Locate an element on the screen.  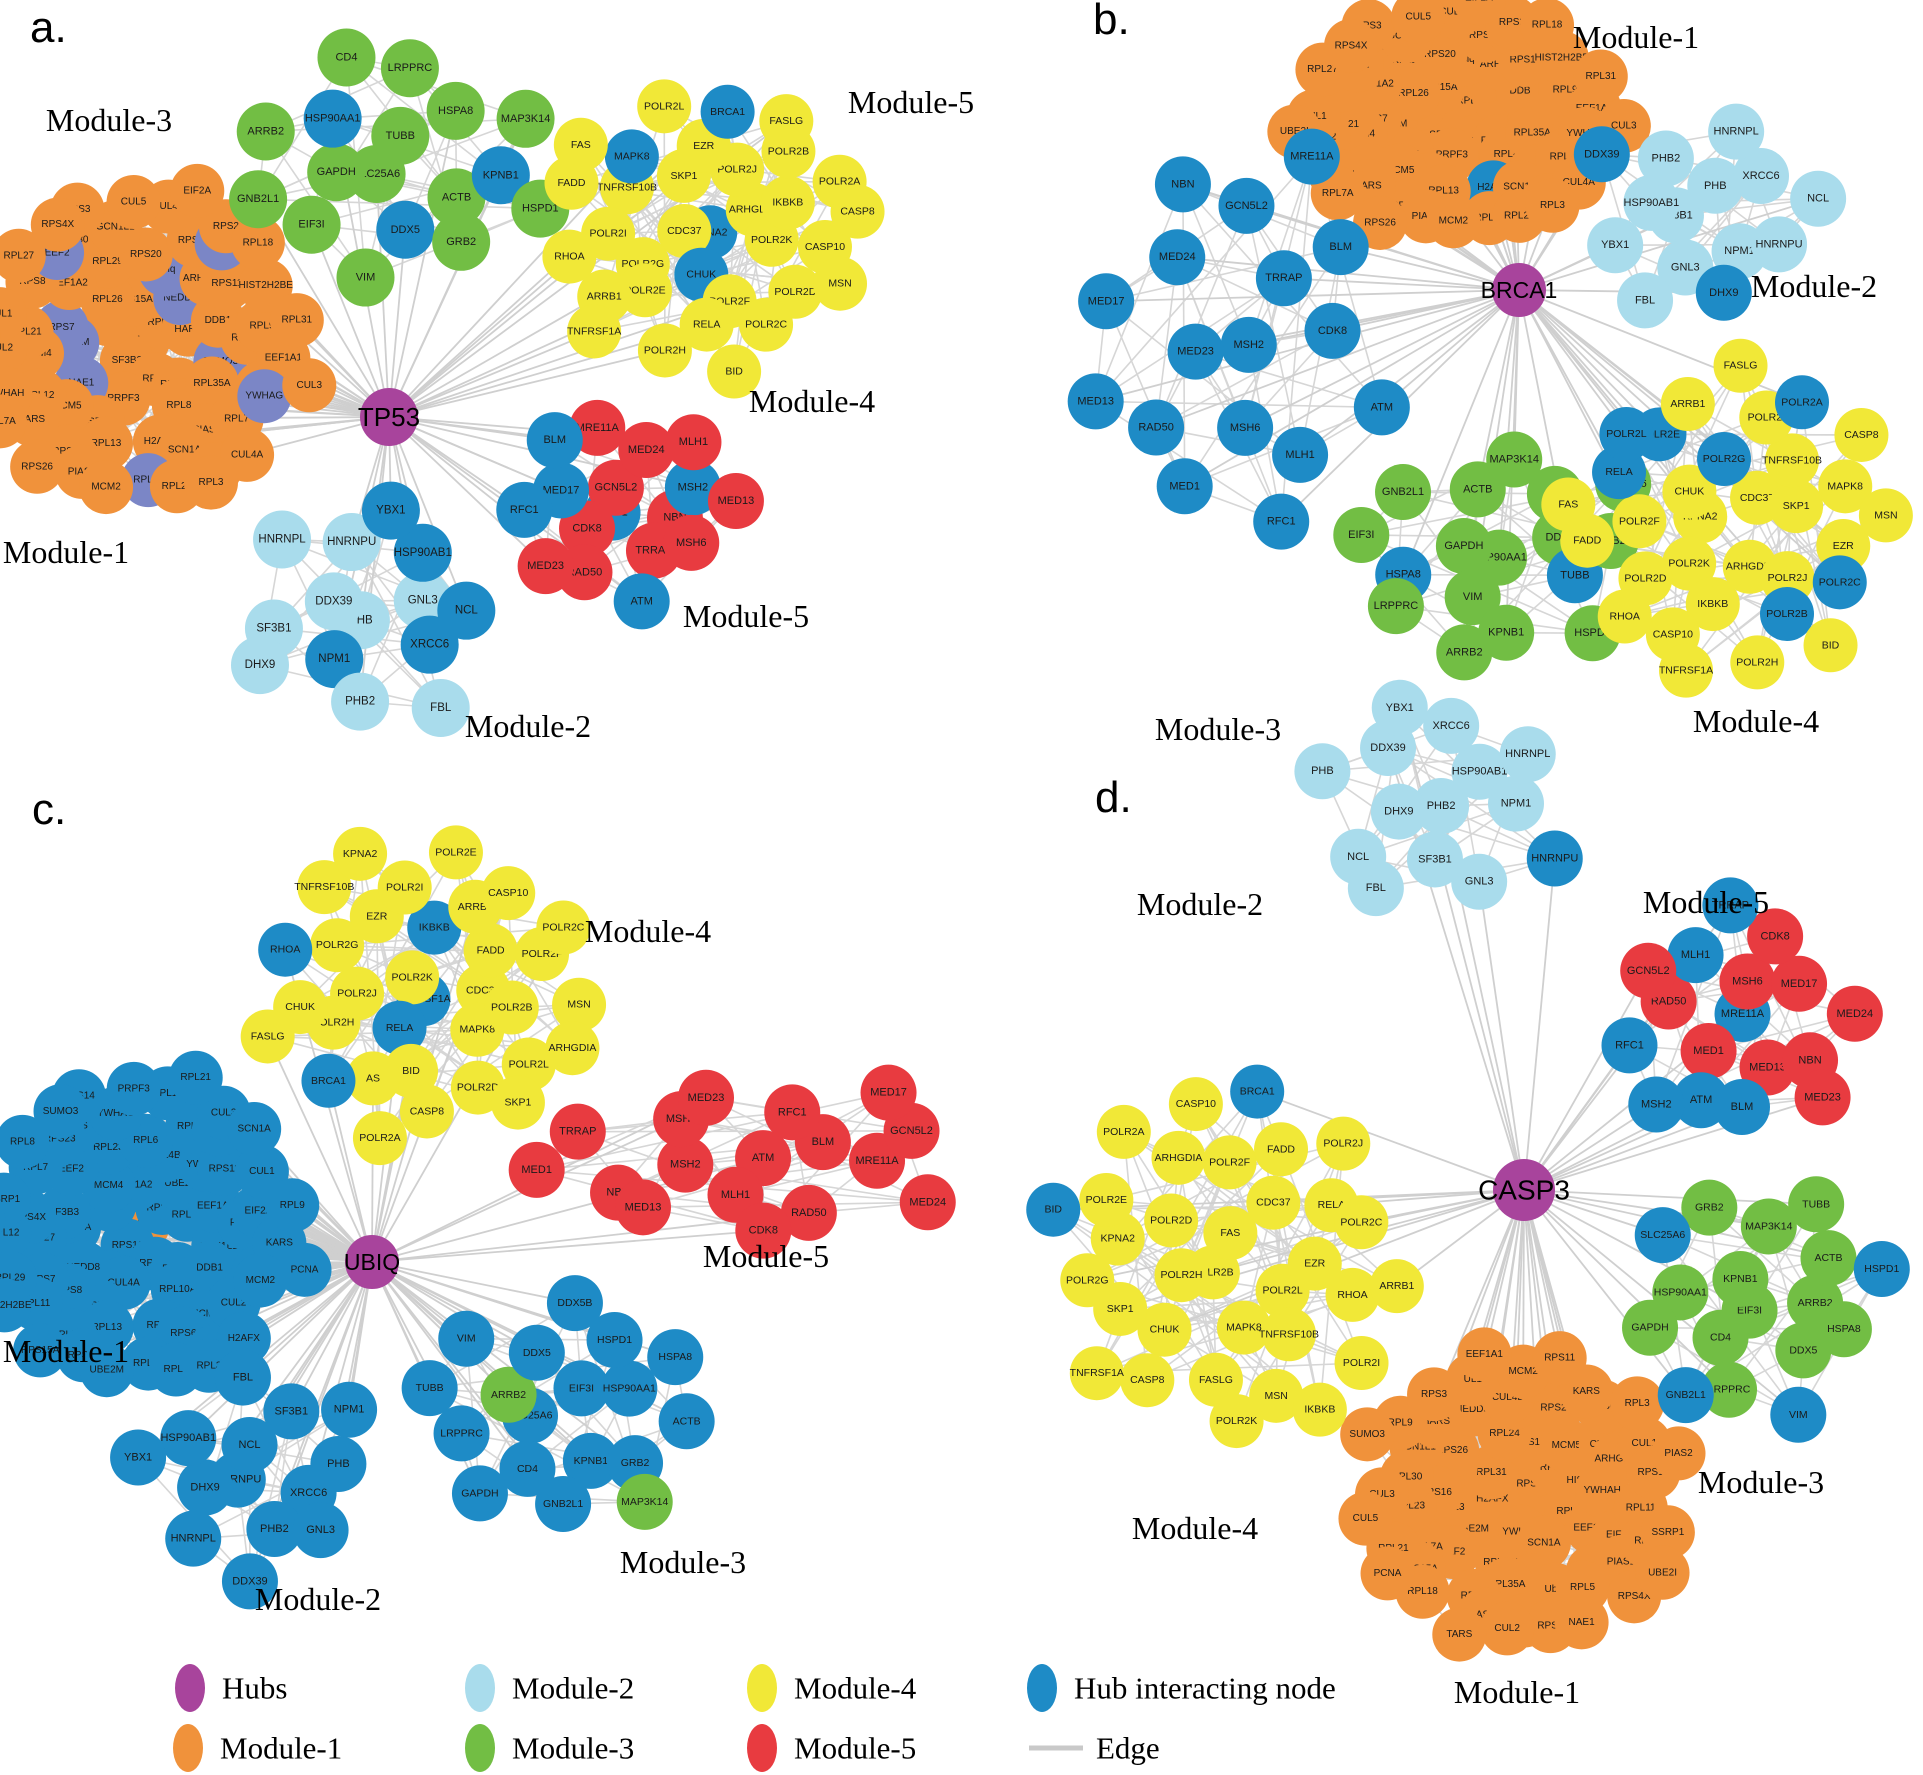
node-HSP90AB1 is located at coordinates (422, 552).